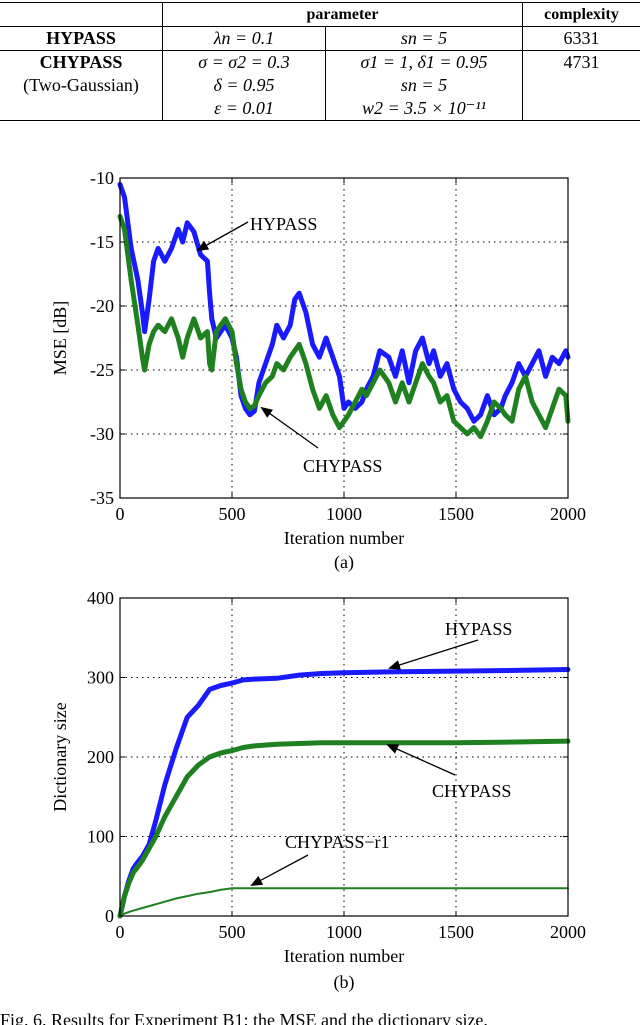 Image resolution: width=640 pixels, height=1025 pixels. Describe the element at coordinates (344, 562) in the screenshot. I see `panel-label: (a)` at that location.